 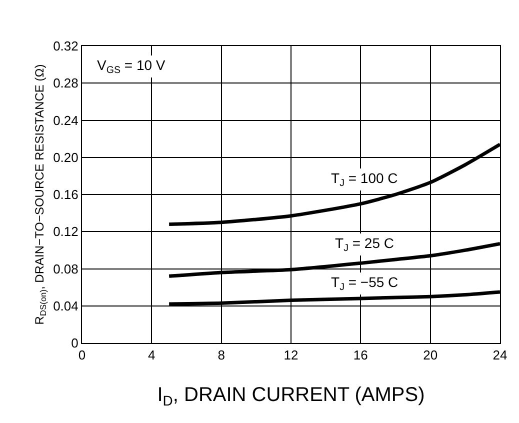 What do you see at coordinates (430, 355) in the screenshot?
I see `x-tick-label: 20` at bounding box center [430, 355].